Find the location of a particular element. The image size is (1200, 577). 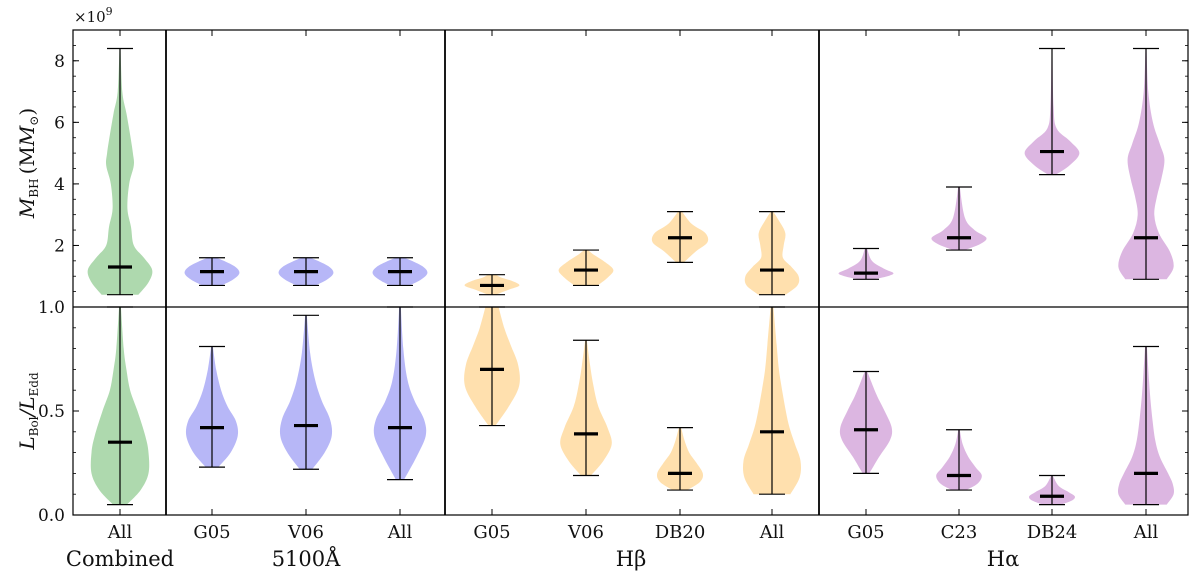

group-label-halpha: Hα is located at coordinates (1003, 559).